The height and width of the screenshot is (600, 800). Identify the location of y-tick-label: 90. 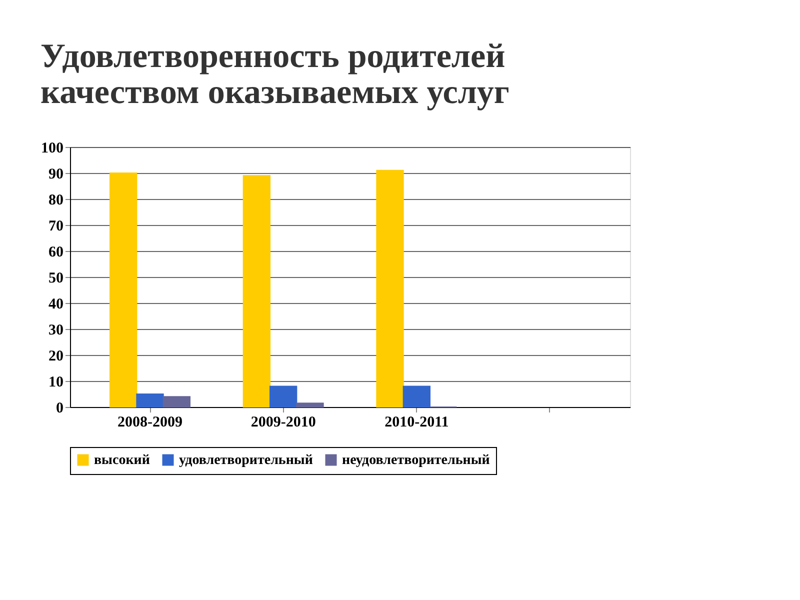
(56, 174).